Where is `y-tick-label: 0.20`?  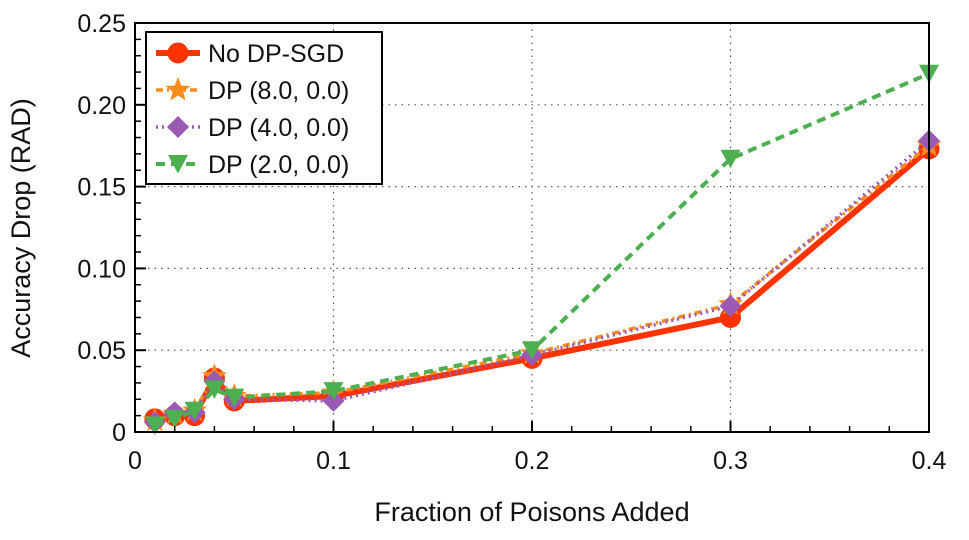 y-tick-label: 0.20 is located at coordinates (101, 106).